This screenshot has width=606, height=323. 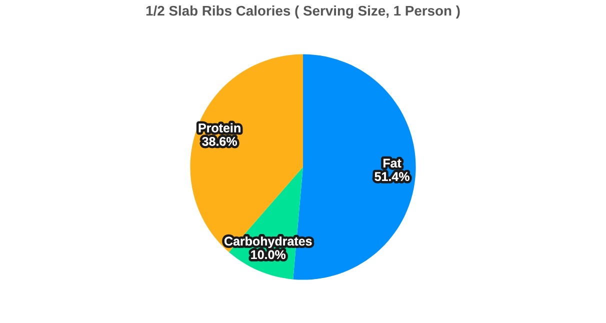 What do you see at coordinates (303, 12) in the screenshot?
I see `chart-title: 1/2 Slab Ribs Calories ( Serving Size, 1 Person )` at bounding box center [303, 12].